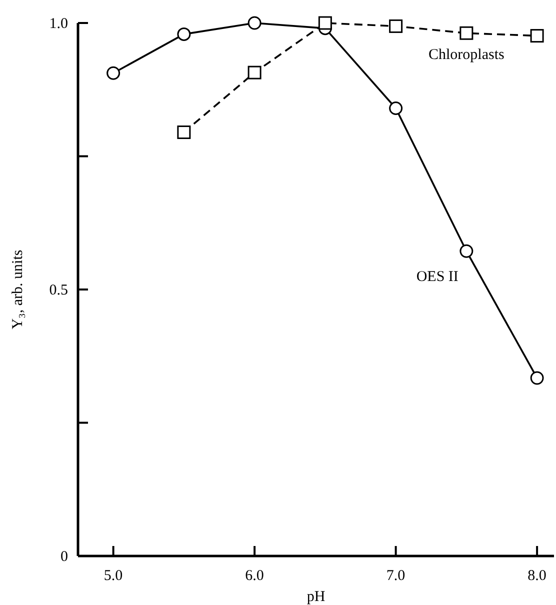 This screenshot has height=605, width=556. Describe the element at coordinates (64, 557) in the screenshot. I see `y-tick-label: 0` at that location.